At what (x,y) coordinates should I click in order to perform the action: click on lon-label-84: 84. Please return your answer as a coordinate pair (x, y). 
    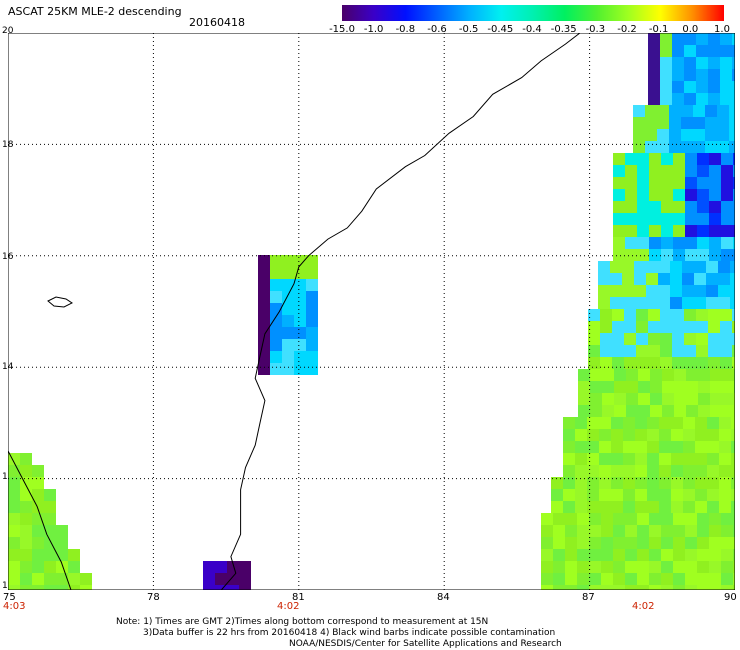
    Looking at the image, I should click on (443, 597).